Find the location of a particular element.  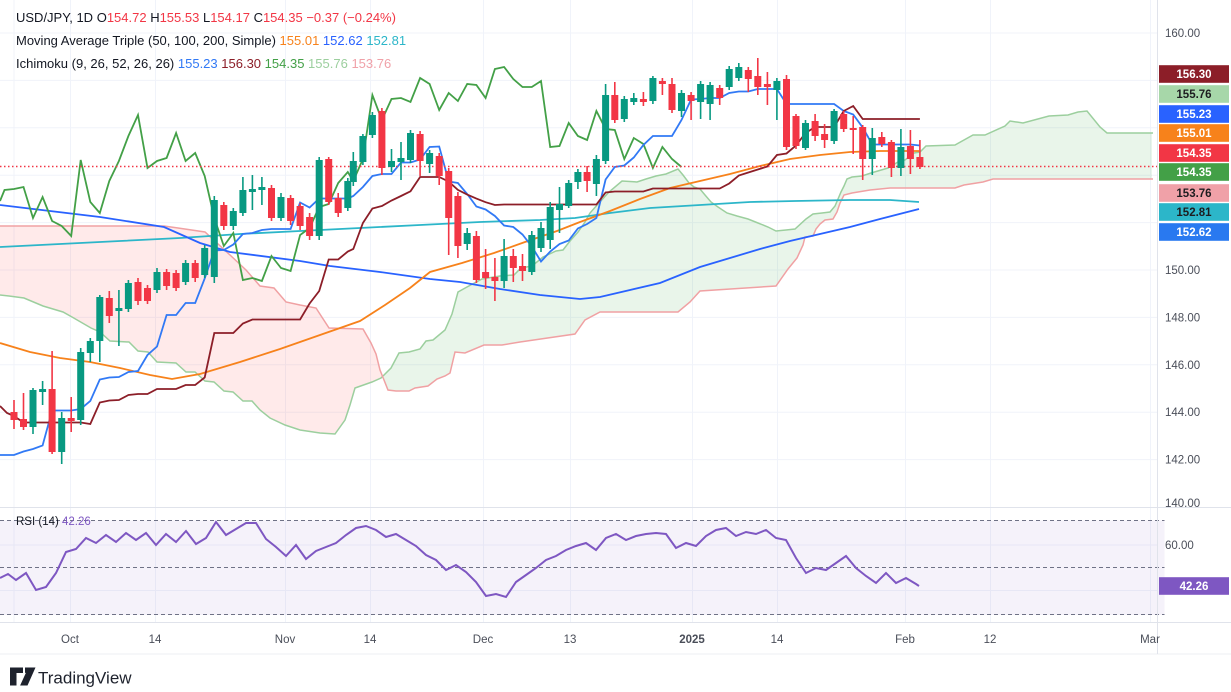

svg-text: RSI (14) 42.26 is located at coordinates (53, 522).